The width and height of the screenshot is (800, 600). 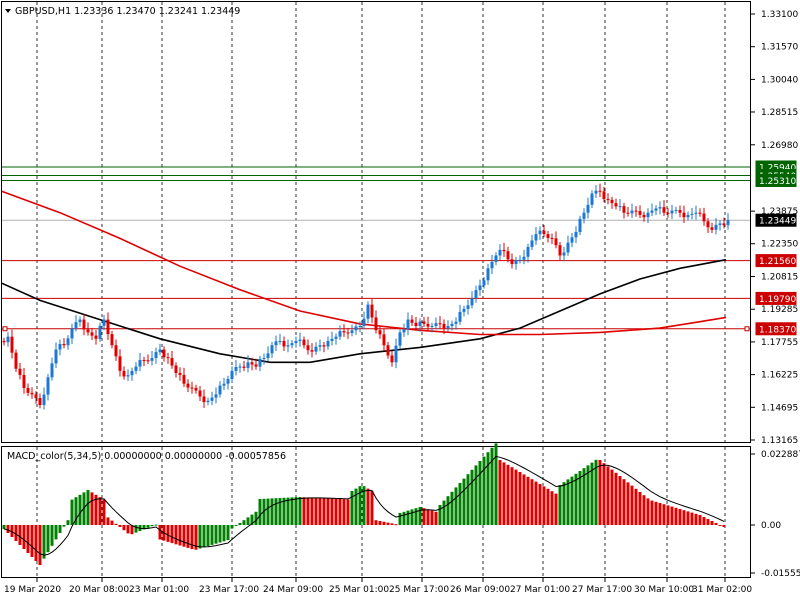 What do you see at coordinates (722, 590) in the screenshot?
I see `time-label: 31 Mar 02:00` at bounding box center [722, 590].